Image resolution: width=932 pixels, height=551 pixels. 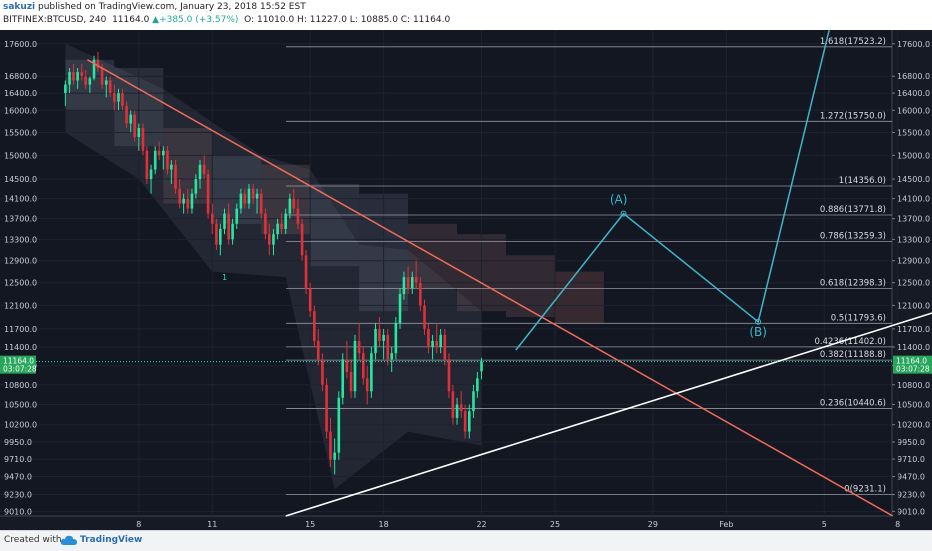 I want to click on time-axis, so click(x=466, y=523).